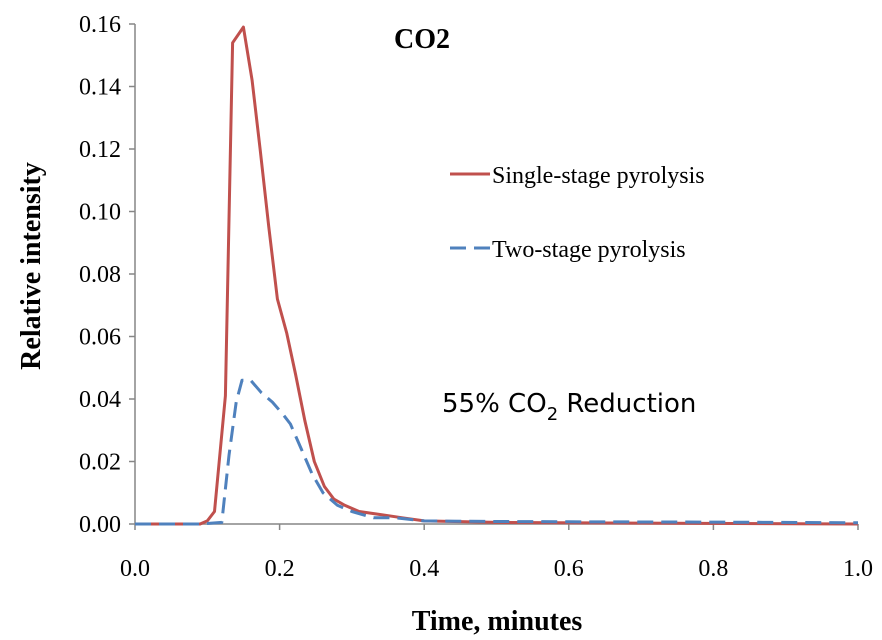 This screenshot has width=882, height=640. I want to click on y-axis-title: Relative intensity, so click(31, 266).